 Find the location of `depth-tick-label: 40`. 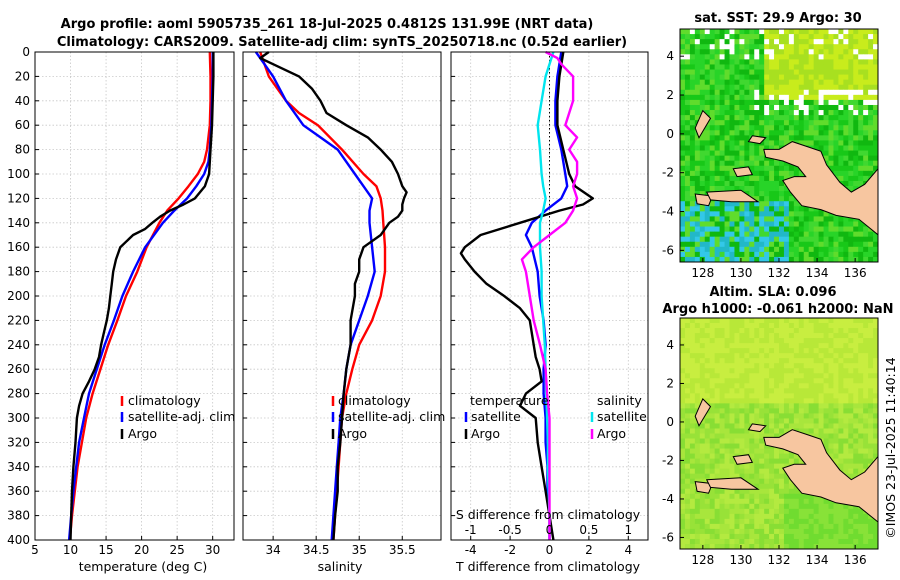

depth-tick-label: 40 is located at coordinates (22, 101).